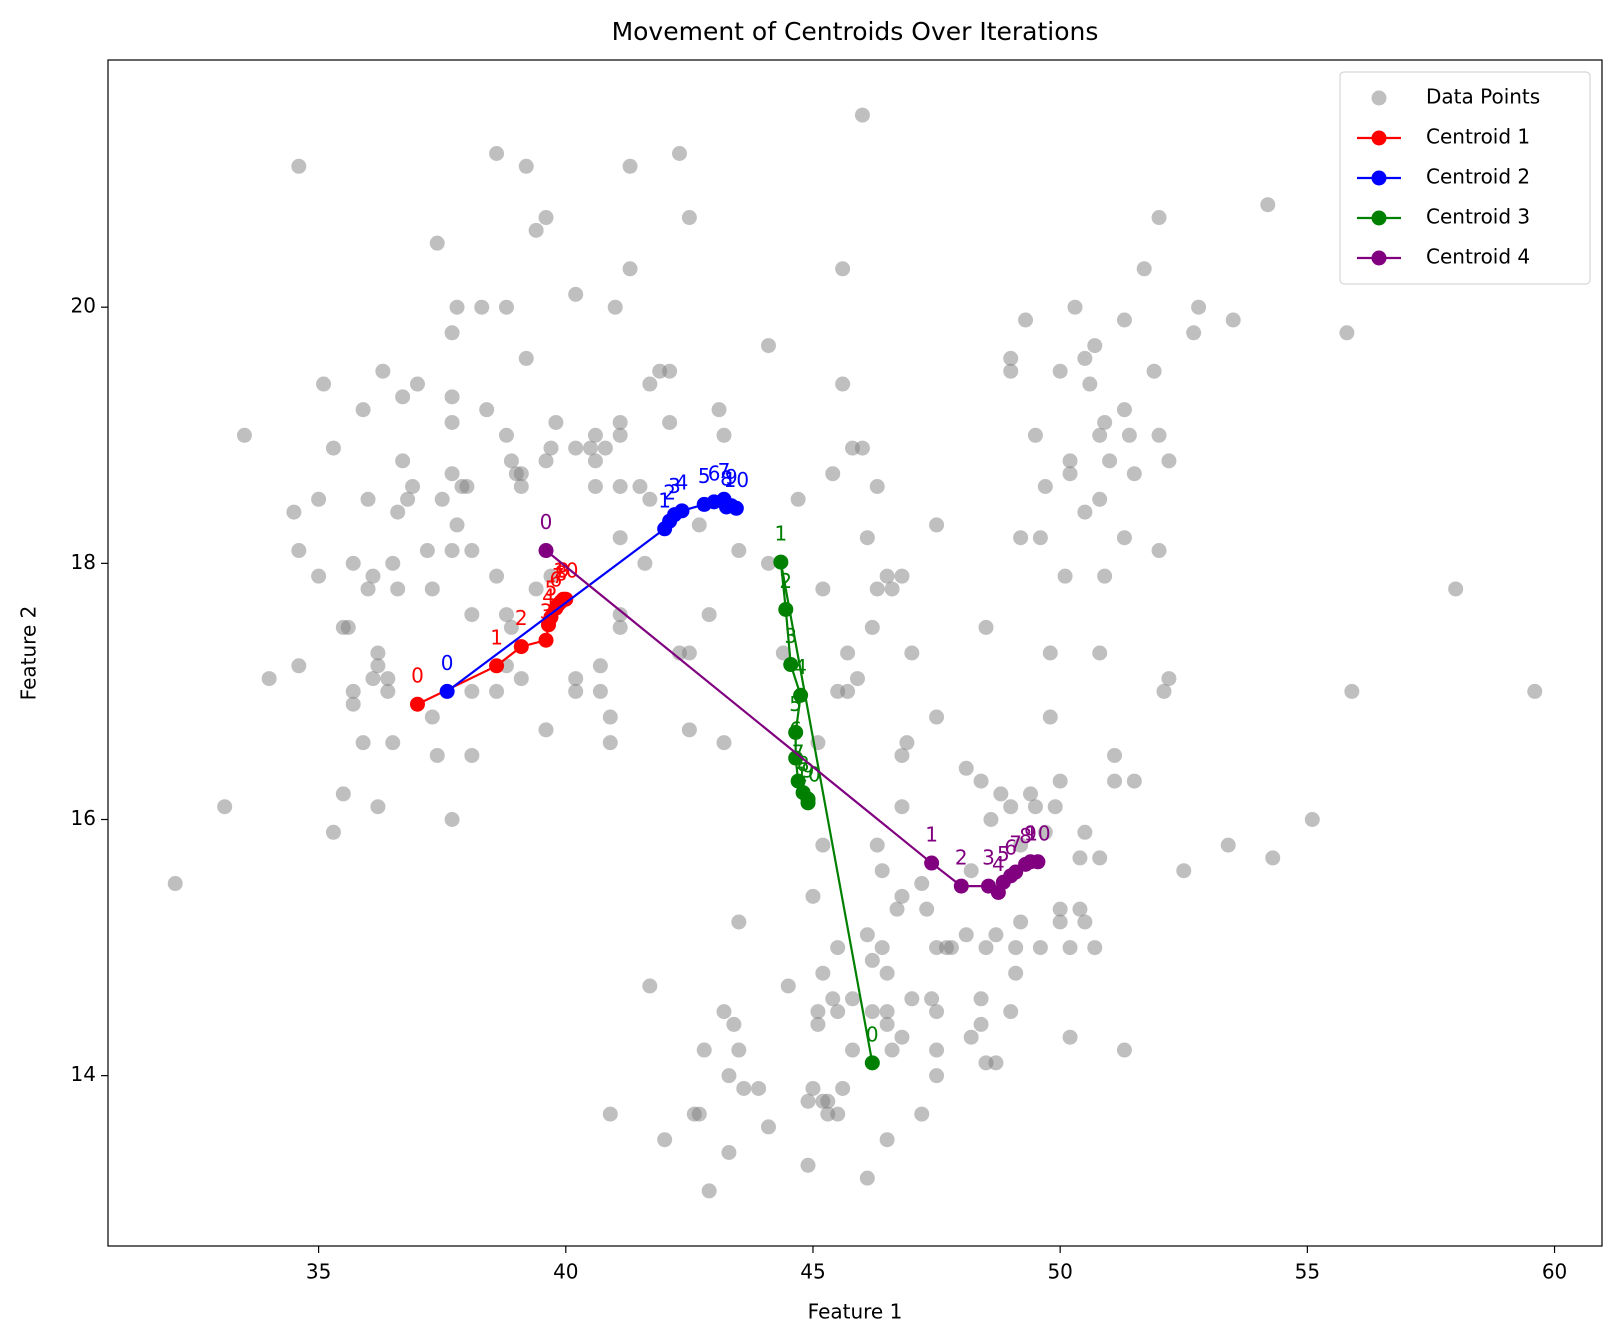  I want to click on legend-label: Centroid 2, so click(1478, 177).